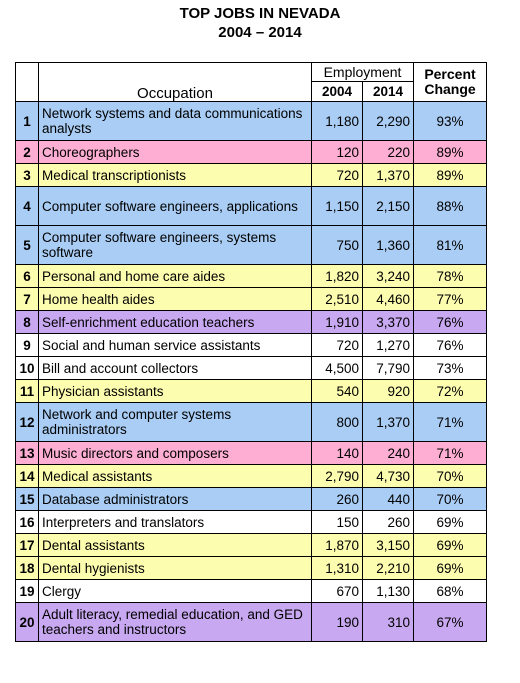 Image resolution: width=520 pixels, height=683 pixels. I want to click on employment-2014-cell: 3,150, so click(388, 545).